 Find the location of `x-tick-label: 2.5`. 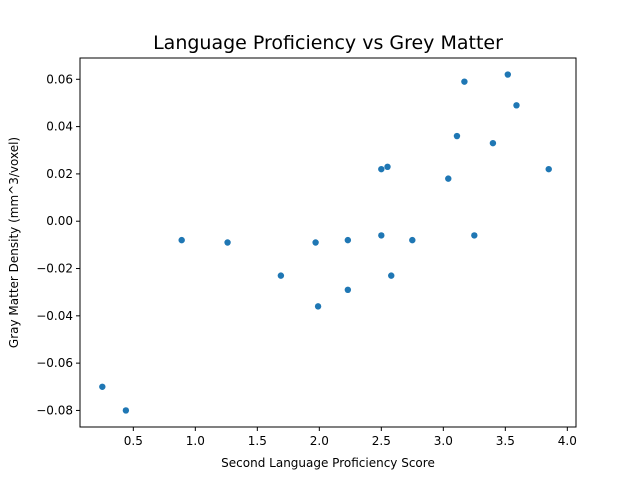

x-tick-label: 2.5 is located at coordinates (381, 441).